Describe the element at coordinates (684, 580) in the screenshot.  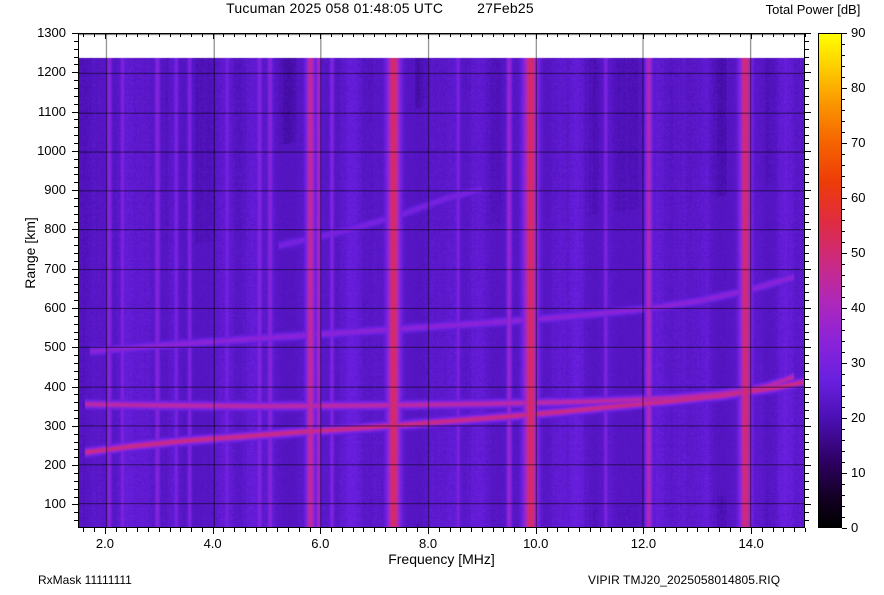
I see `source-label: VIPIR TMJ20_2025058014805.RIQ` at that location.